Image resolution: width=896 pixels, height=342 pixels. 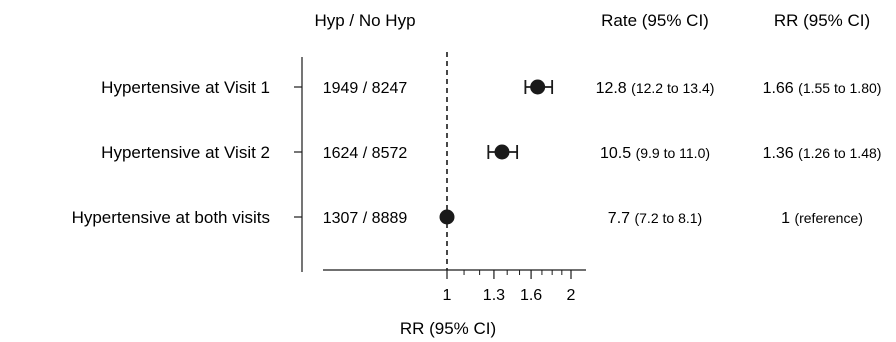 I want to click on row-rr: 1 (reference), so click(x=822, y=218).